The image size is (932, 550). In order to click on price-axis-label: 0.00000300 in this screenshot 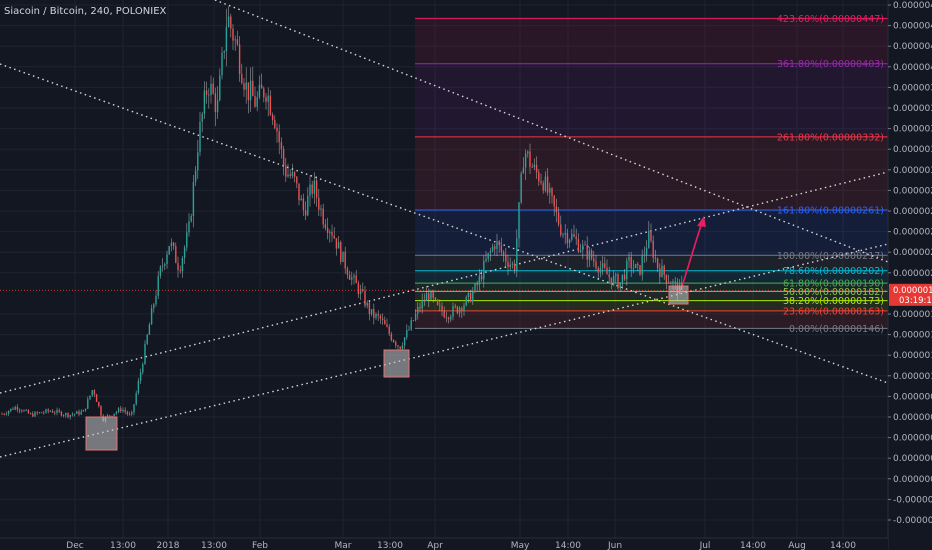, I will do `click(912, 171)`.